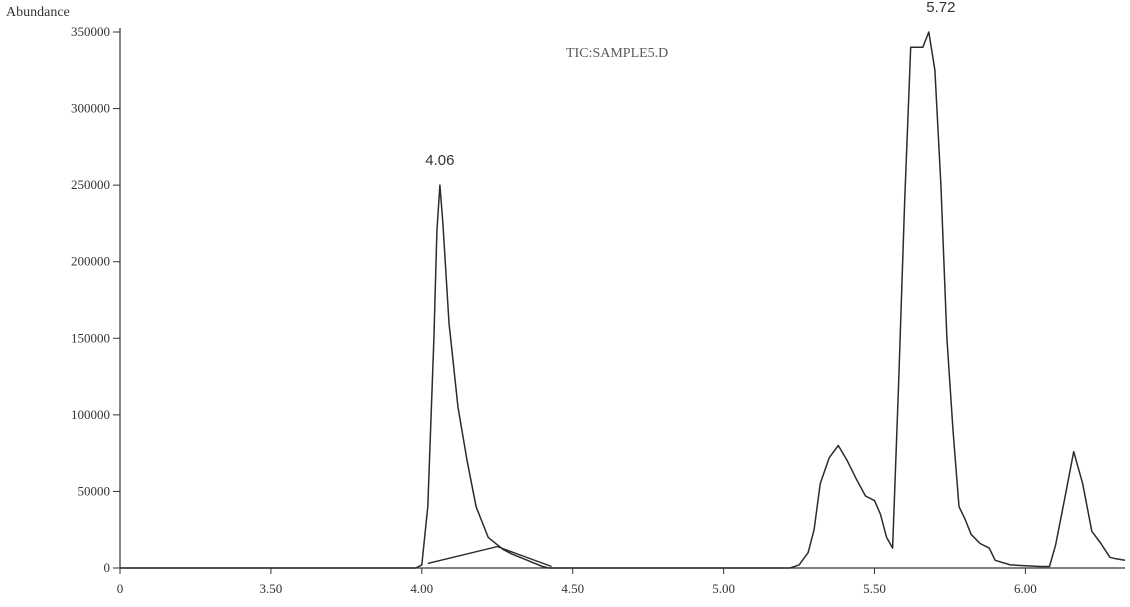 The height and width of the screenshot is (607, 1130). Describe the element at coordinates (107, 567) in the screenshot. I see `y-tick-label: 0` at that location.